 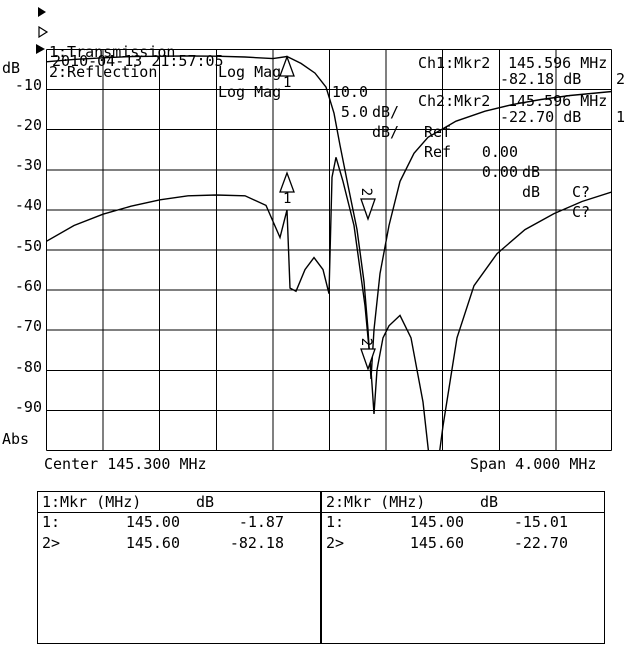 What do you see at coordinates (454, 63) in the screenshot?
I see `marker-readout-1-channel: Ch1:Mkr2` at bounding box center [454, 63].